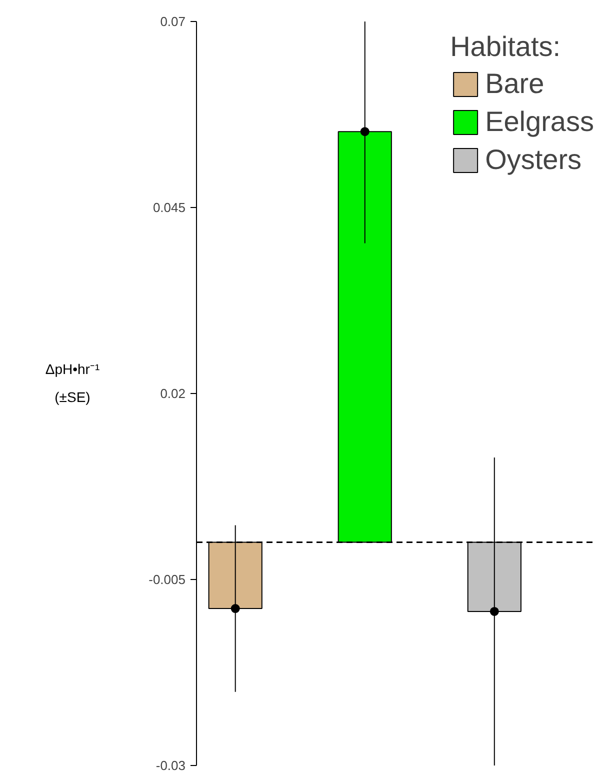  Describe the element at coordinates (173, 393) in the screenshot. I see `y-tick-label: 0.02` at that location.